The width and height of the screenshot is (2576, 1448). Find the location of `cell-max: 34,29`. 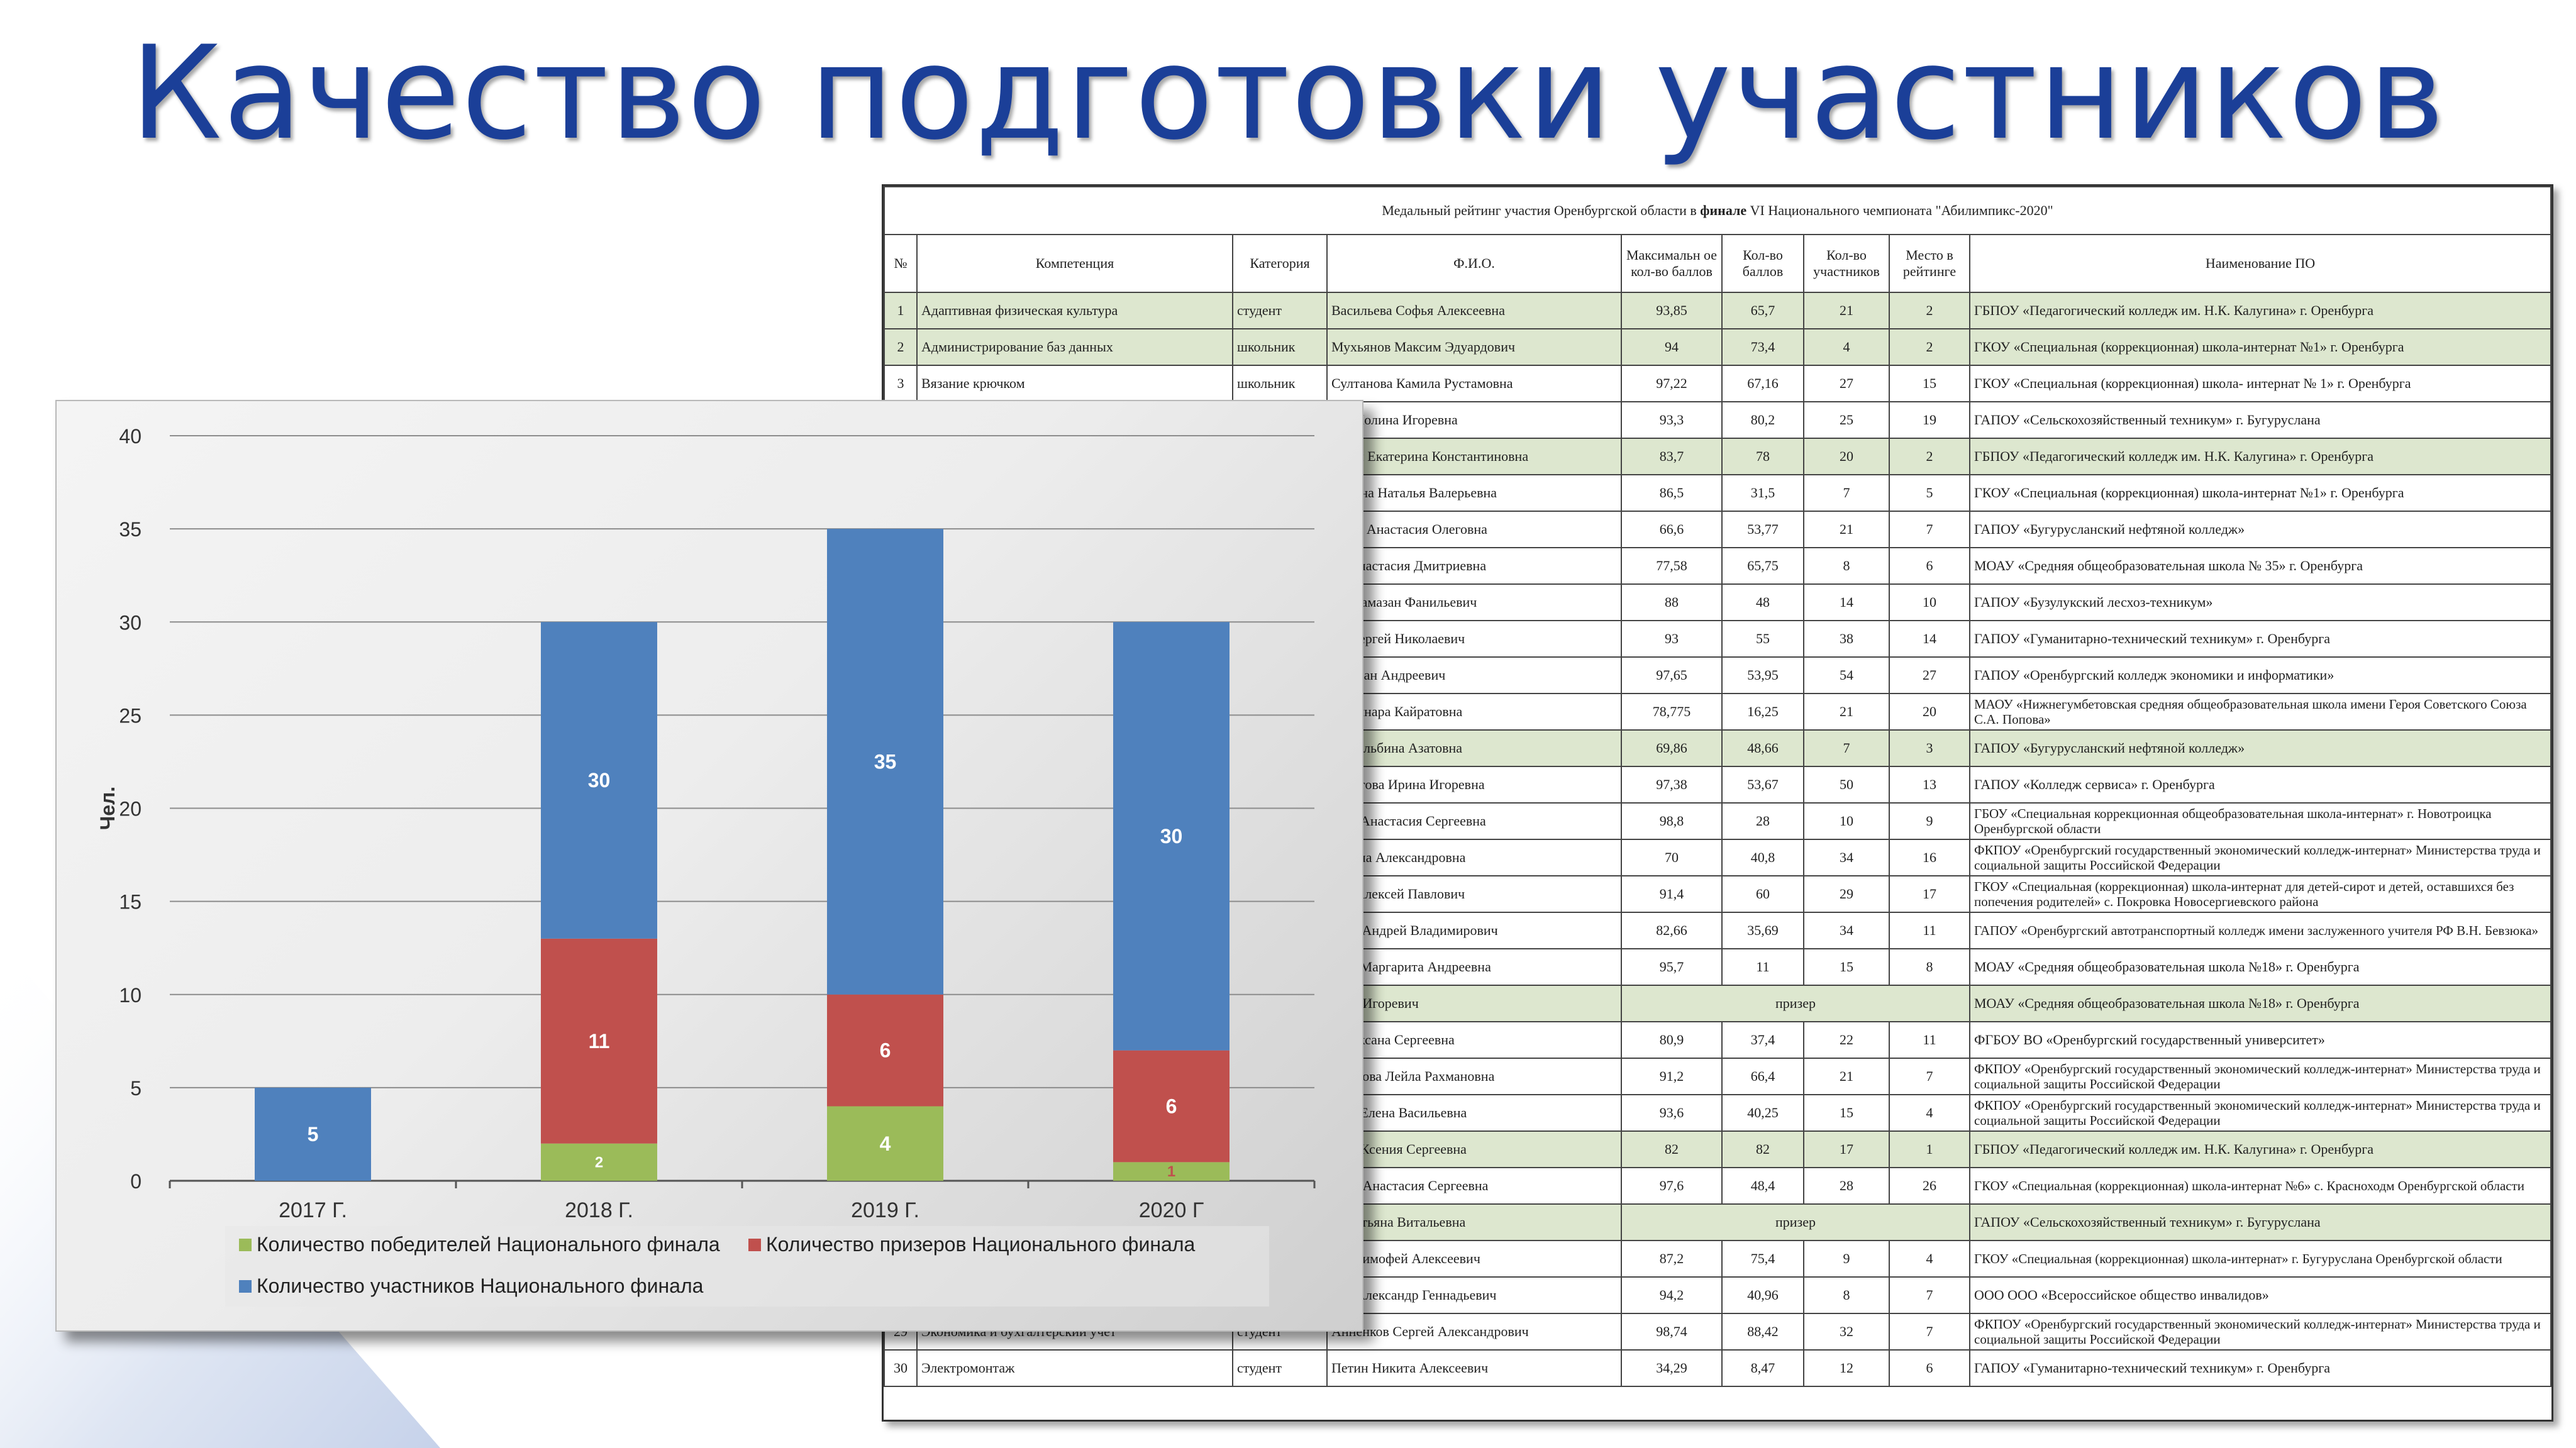

cell-max: 34,29 is located at coordinates (1672, 1368).